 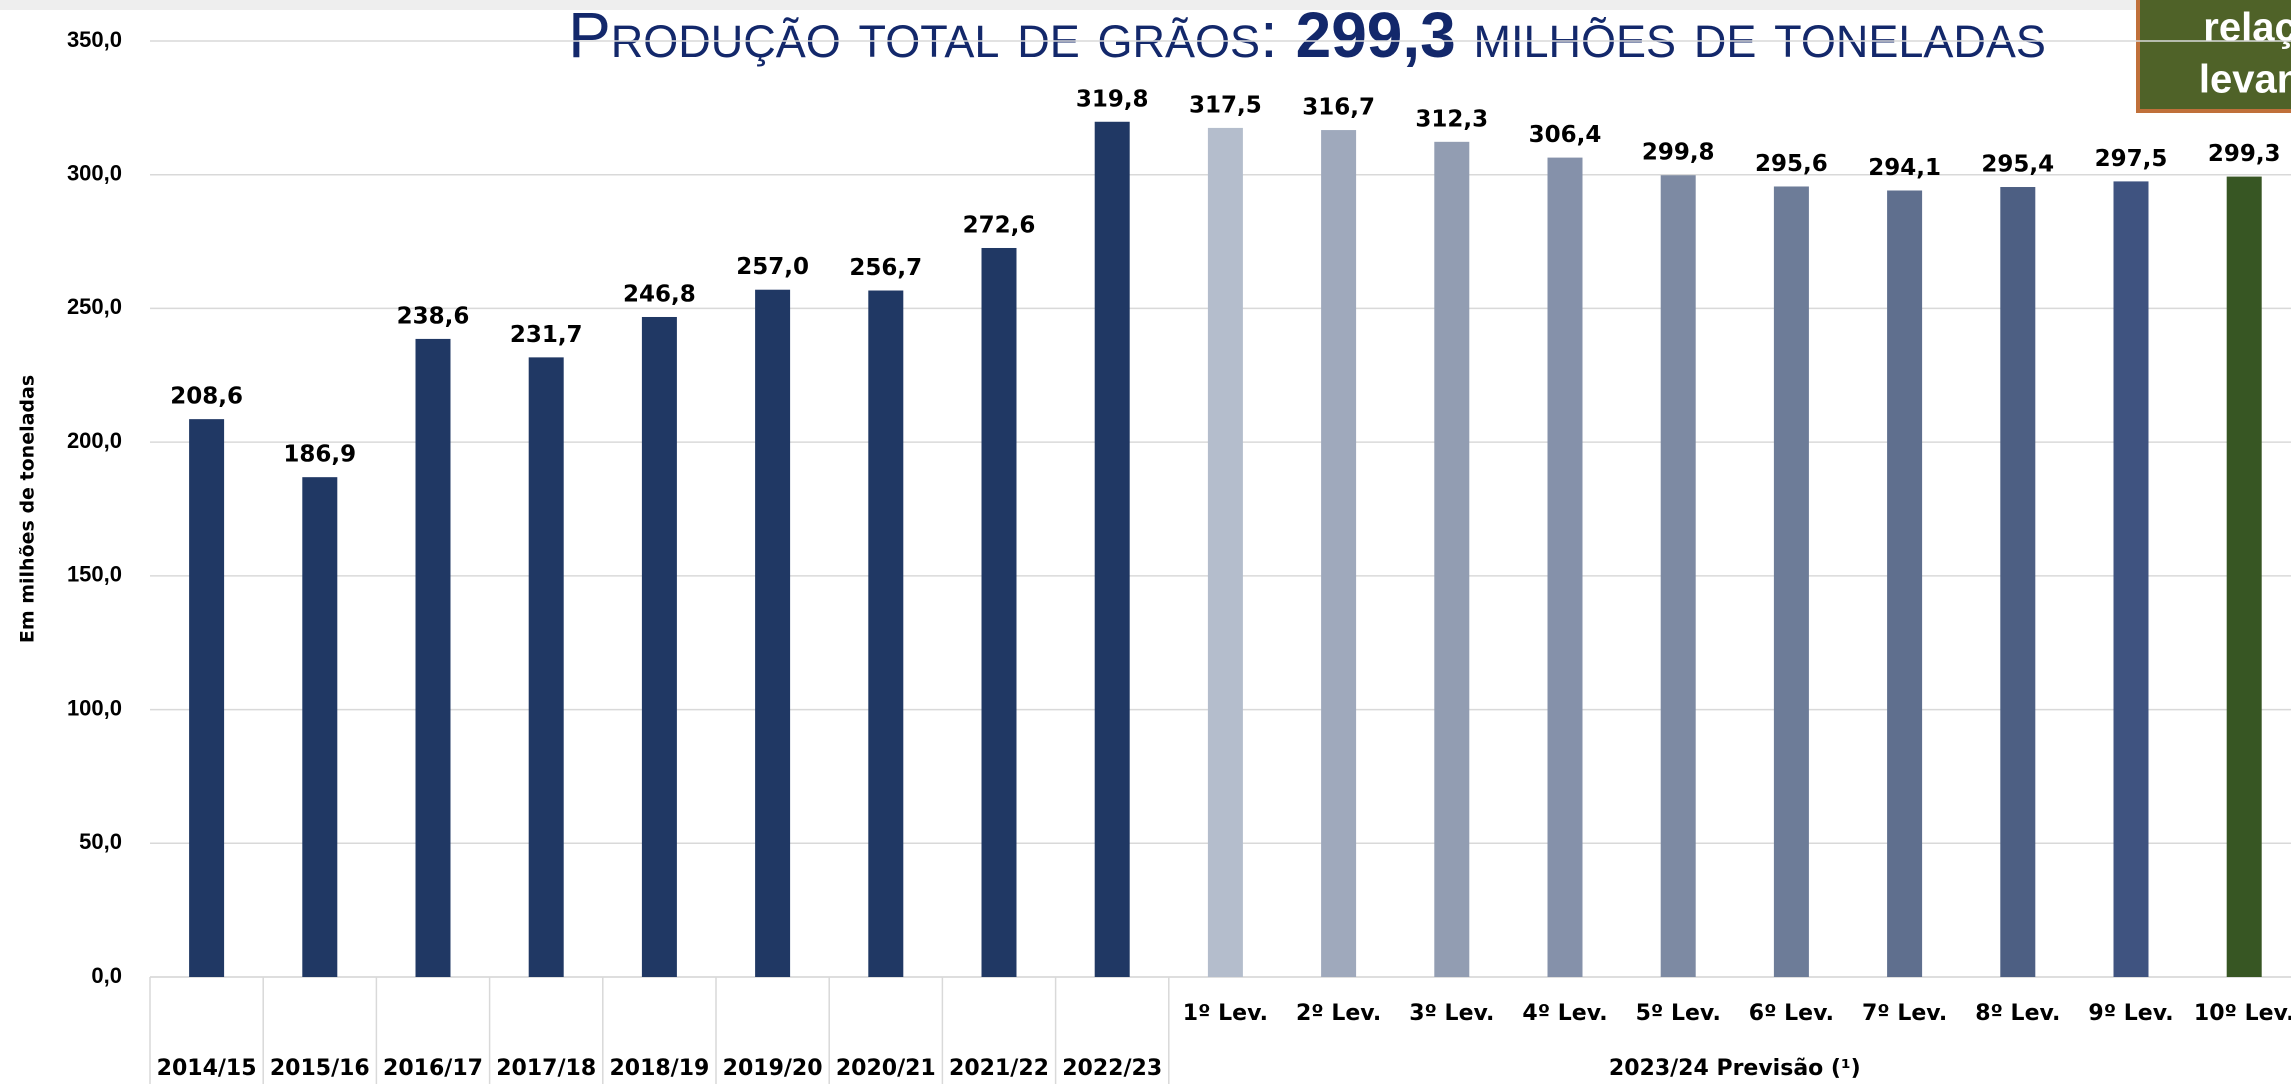 What do you see at coordinates (1751, 35) in the screenshot?
I see `title-part: milhões de toneladas` at bounding box center [1751, 35].